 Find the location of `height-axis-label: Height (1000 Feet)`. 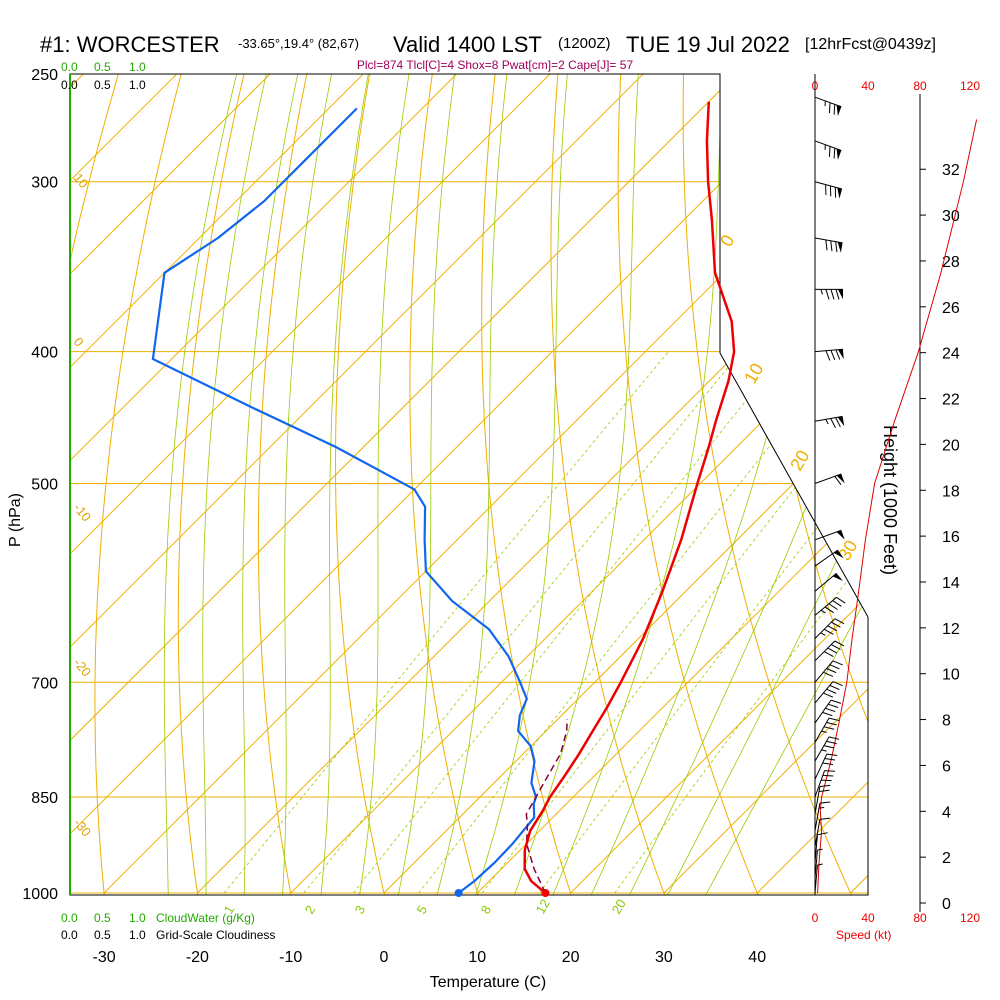

height-axis-label: Height (1000 Feet) is located at coordinates (890, 500).